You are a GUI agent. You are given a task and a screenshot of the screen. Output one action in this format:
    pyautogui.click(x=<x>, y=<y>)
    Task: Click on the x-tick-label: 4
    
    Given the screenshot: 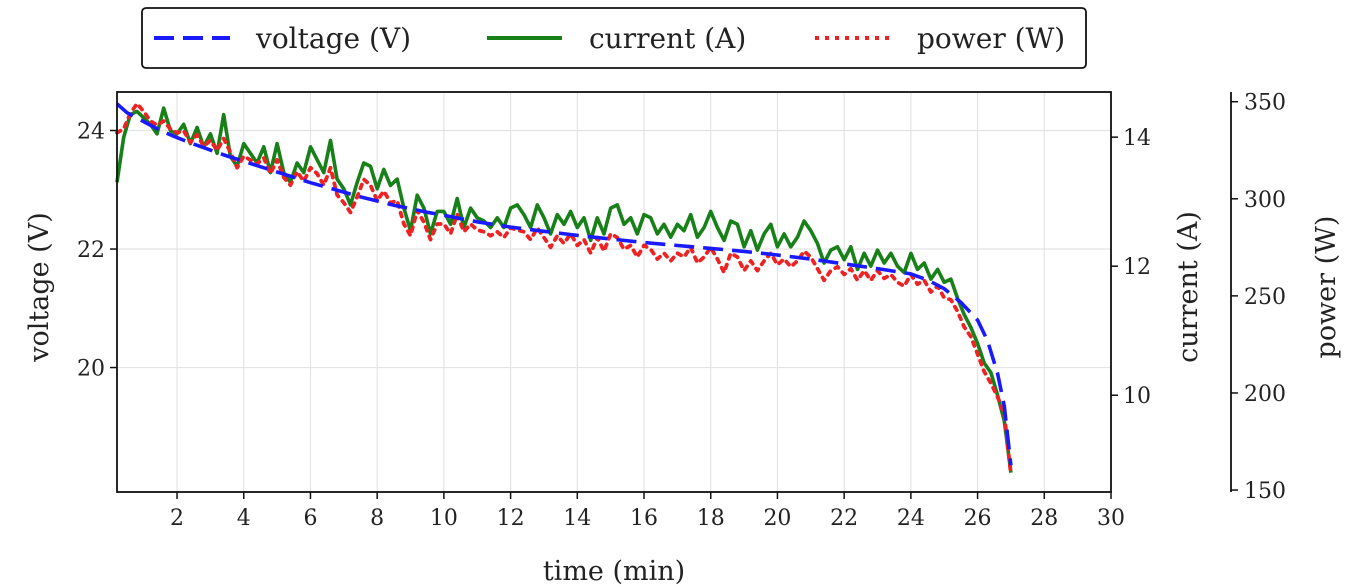 What is the action you would take?
    pyautogui.click(x=244, y=518)
    